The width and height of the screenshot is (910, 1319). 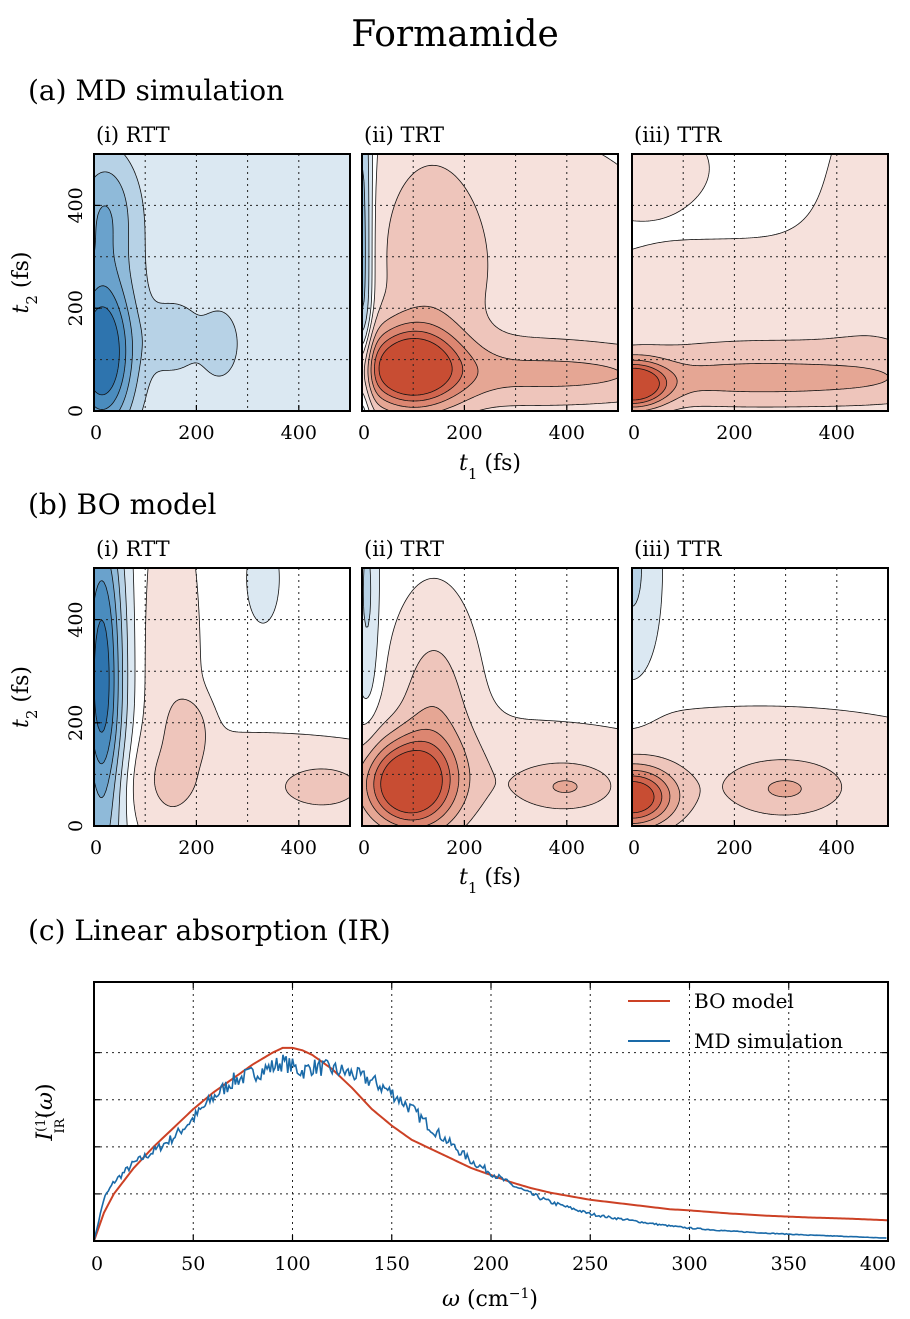 I want to click on contour-field-b-ii, so click(x=490, y=697).